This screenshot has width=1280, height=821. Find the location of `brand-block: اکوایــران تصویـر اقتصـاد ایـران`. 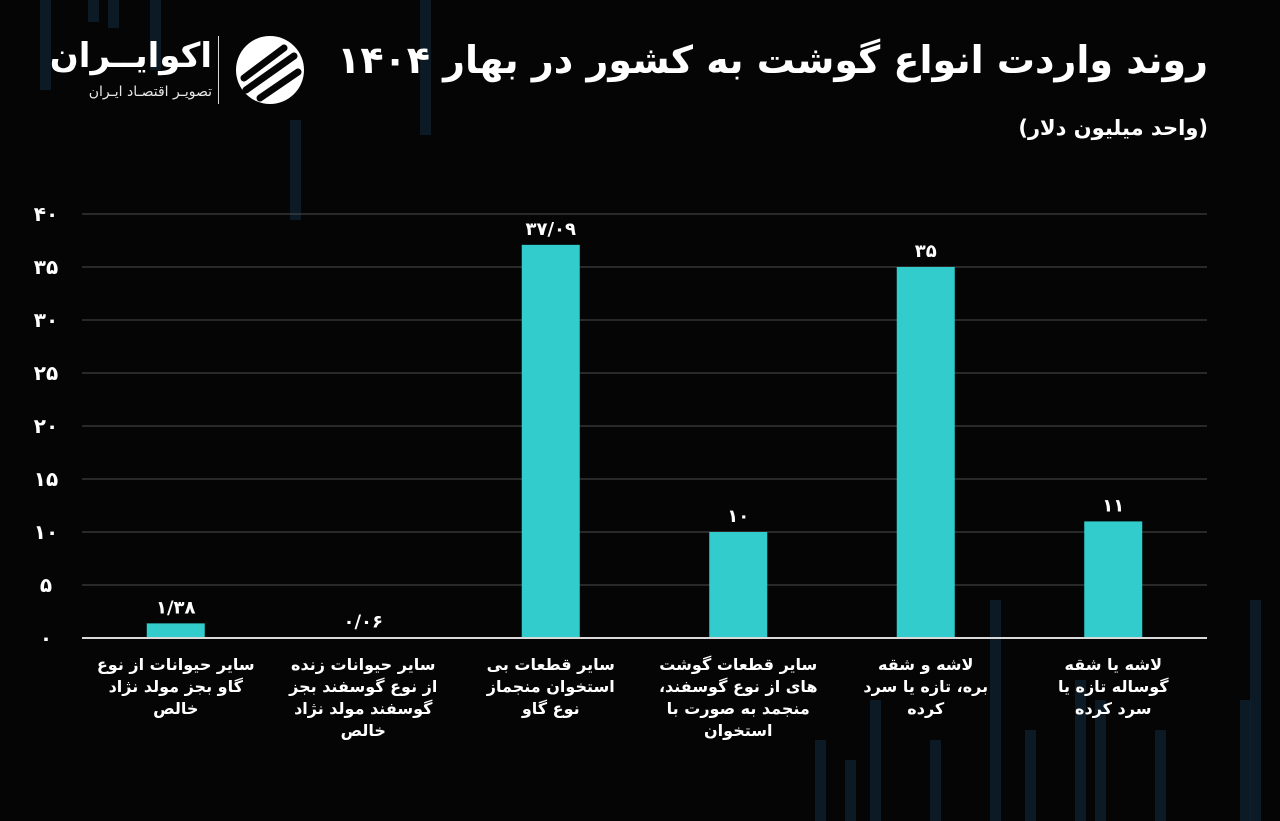

brand-block: اکوایــران تصویـر اقتصـاد ایـران is located at coordinates (180, 72).